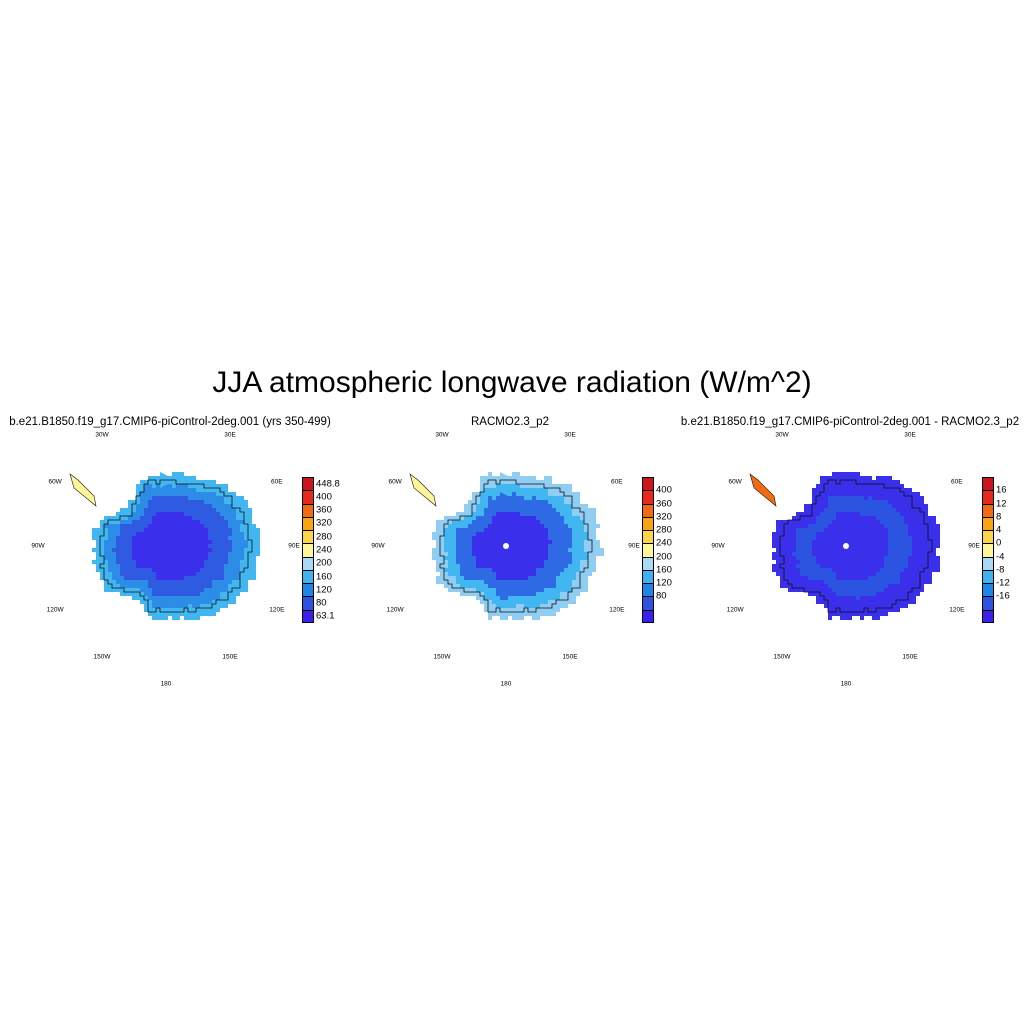  What do you see at coordinates (324, 537) in the screenshot?
I see `colorbar-label: 280` at bounding box center [324, 537].